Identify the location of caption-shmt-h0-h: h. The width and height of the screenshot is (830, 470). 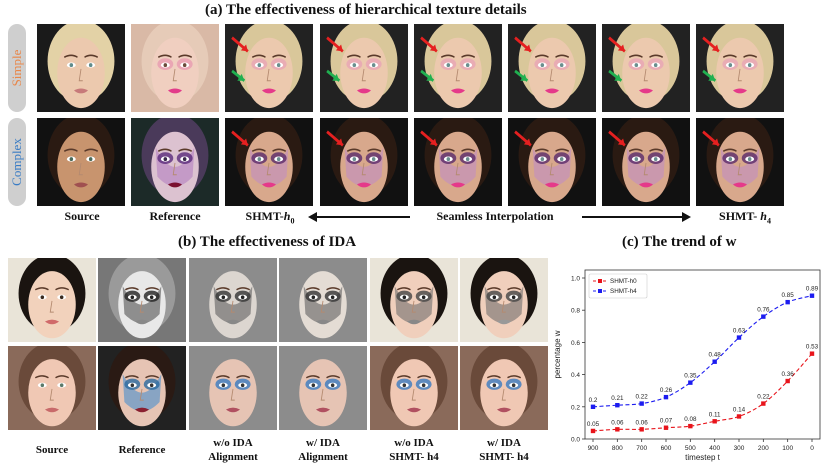
(287, 216).